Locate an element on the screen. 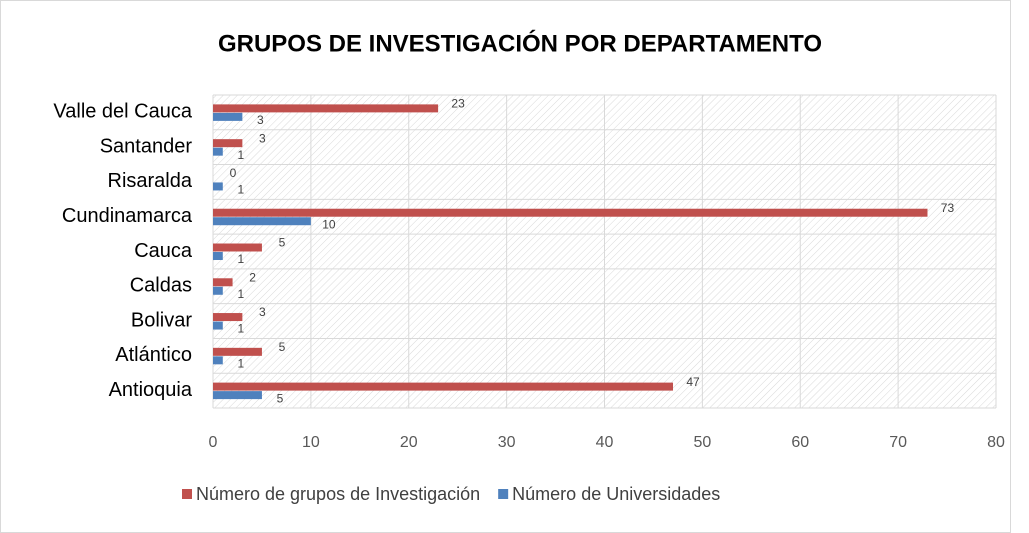 This screenshot has width=1029, height=533. y-tick-label: Santander is located at coordinates (146, 146).